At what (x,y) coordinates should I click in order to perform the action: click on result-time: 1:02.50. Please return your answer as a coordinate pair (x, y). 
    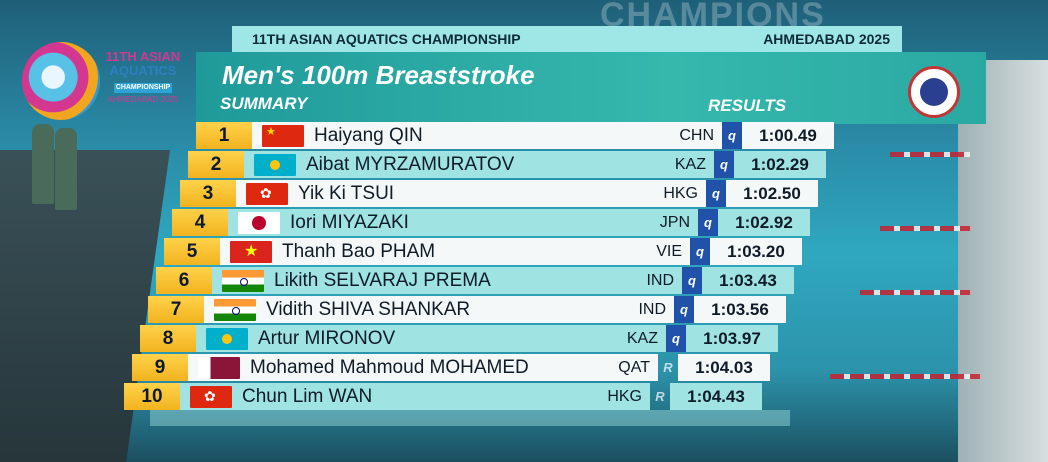
    Looking at the image, I should click on (772, 193).